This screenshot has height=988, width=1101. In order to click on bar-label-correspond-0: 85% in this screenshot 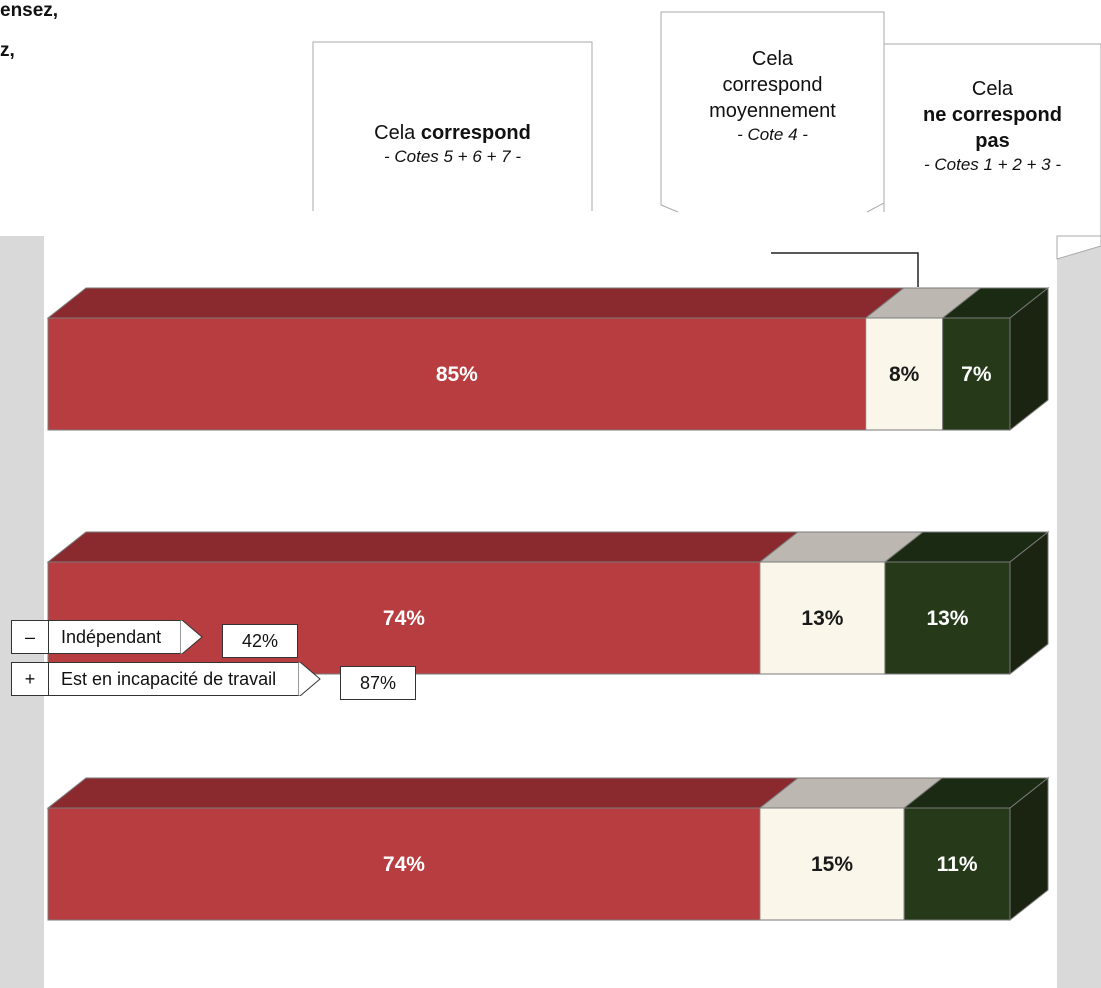, I will do `click(457, 374)`.